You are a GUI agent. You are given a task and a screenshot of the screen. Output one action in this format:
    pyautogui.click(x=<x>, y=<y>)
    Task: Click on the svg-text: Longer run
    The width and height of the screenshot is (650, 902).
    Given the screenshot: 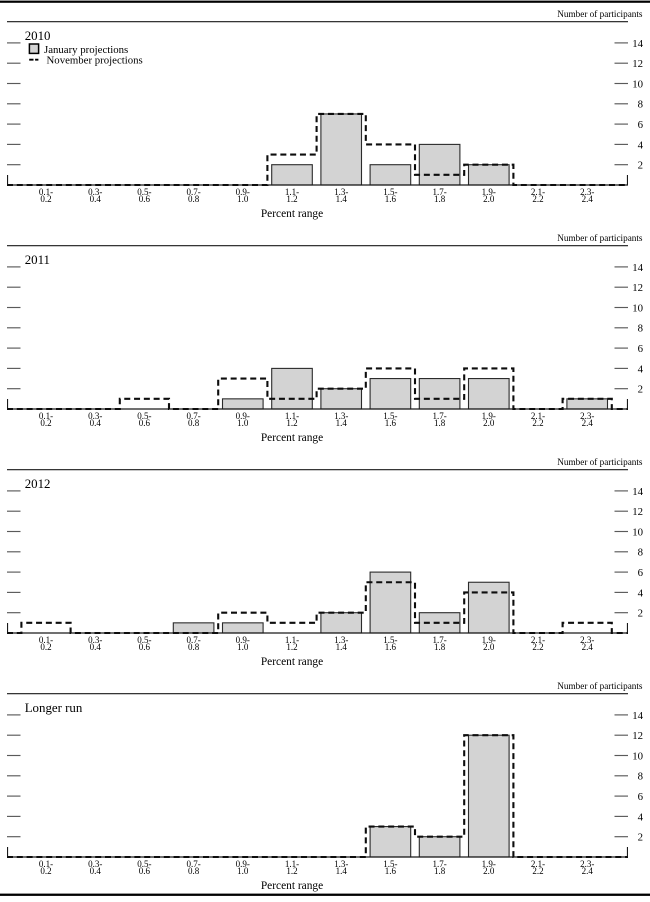 What is the action you would take?
    pyautogui.click(x=54, y=708)
    